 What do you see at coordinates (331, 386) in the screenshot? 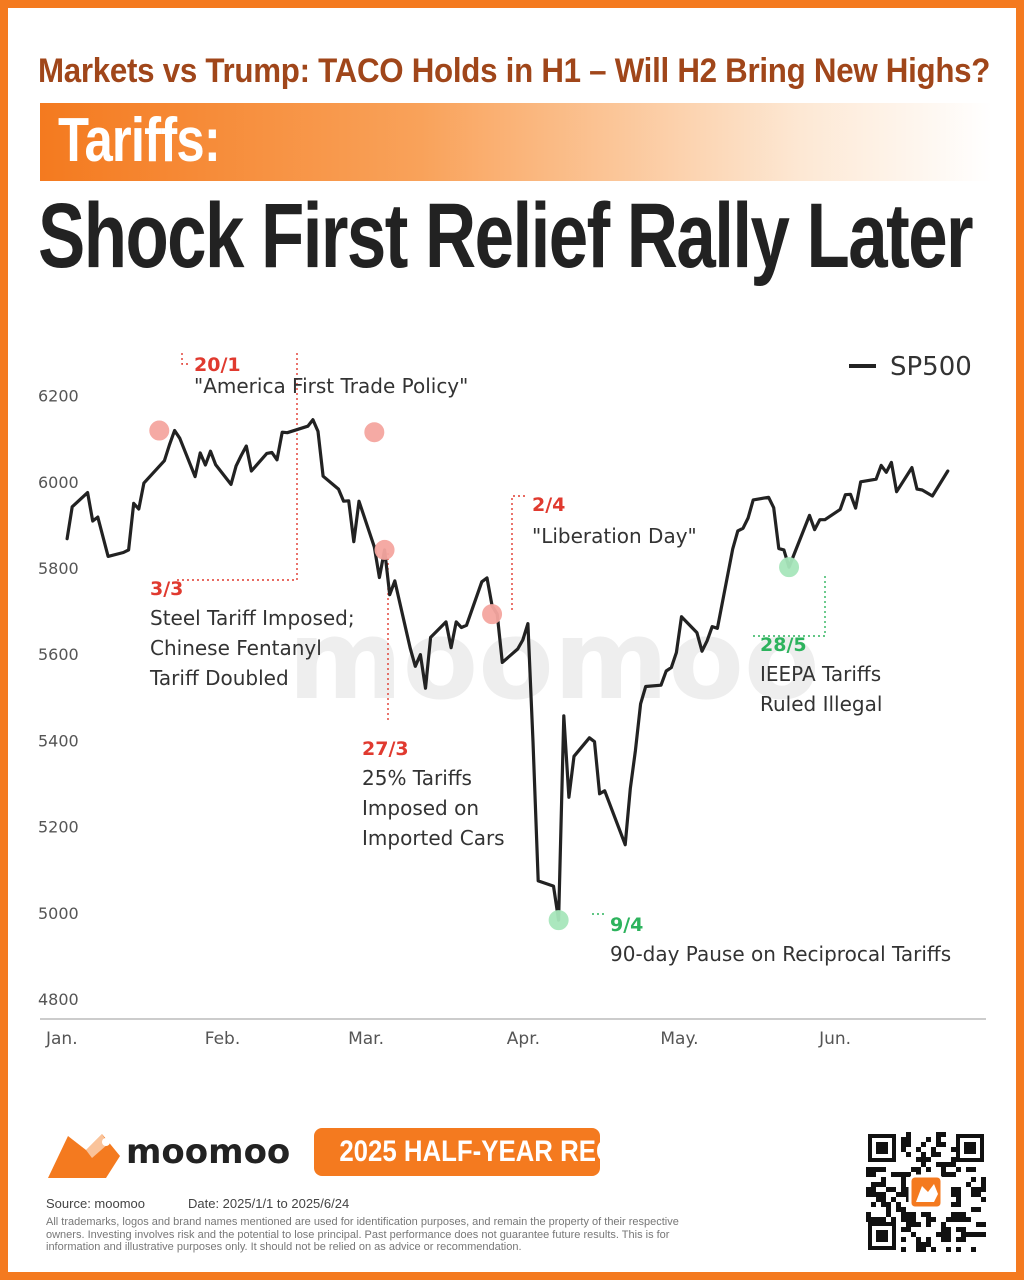
I see `annotation-text: "America First Trade Policy"` at bounding box center [331, 386].